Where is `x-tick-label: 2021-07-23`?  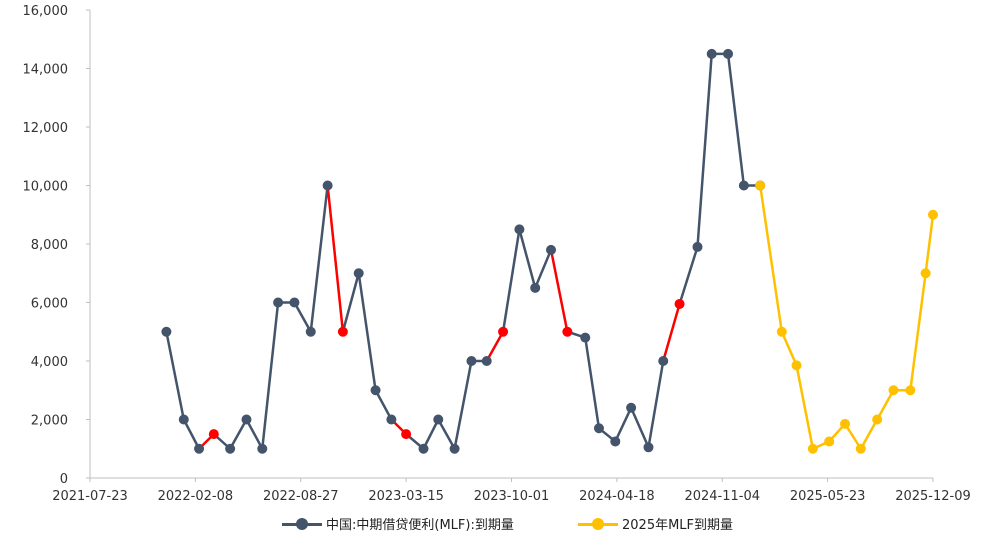 x-tick-label: 2021-07-23 is located at coordinates (90, 496).